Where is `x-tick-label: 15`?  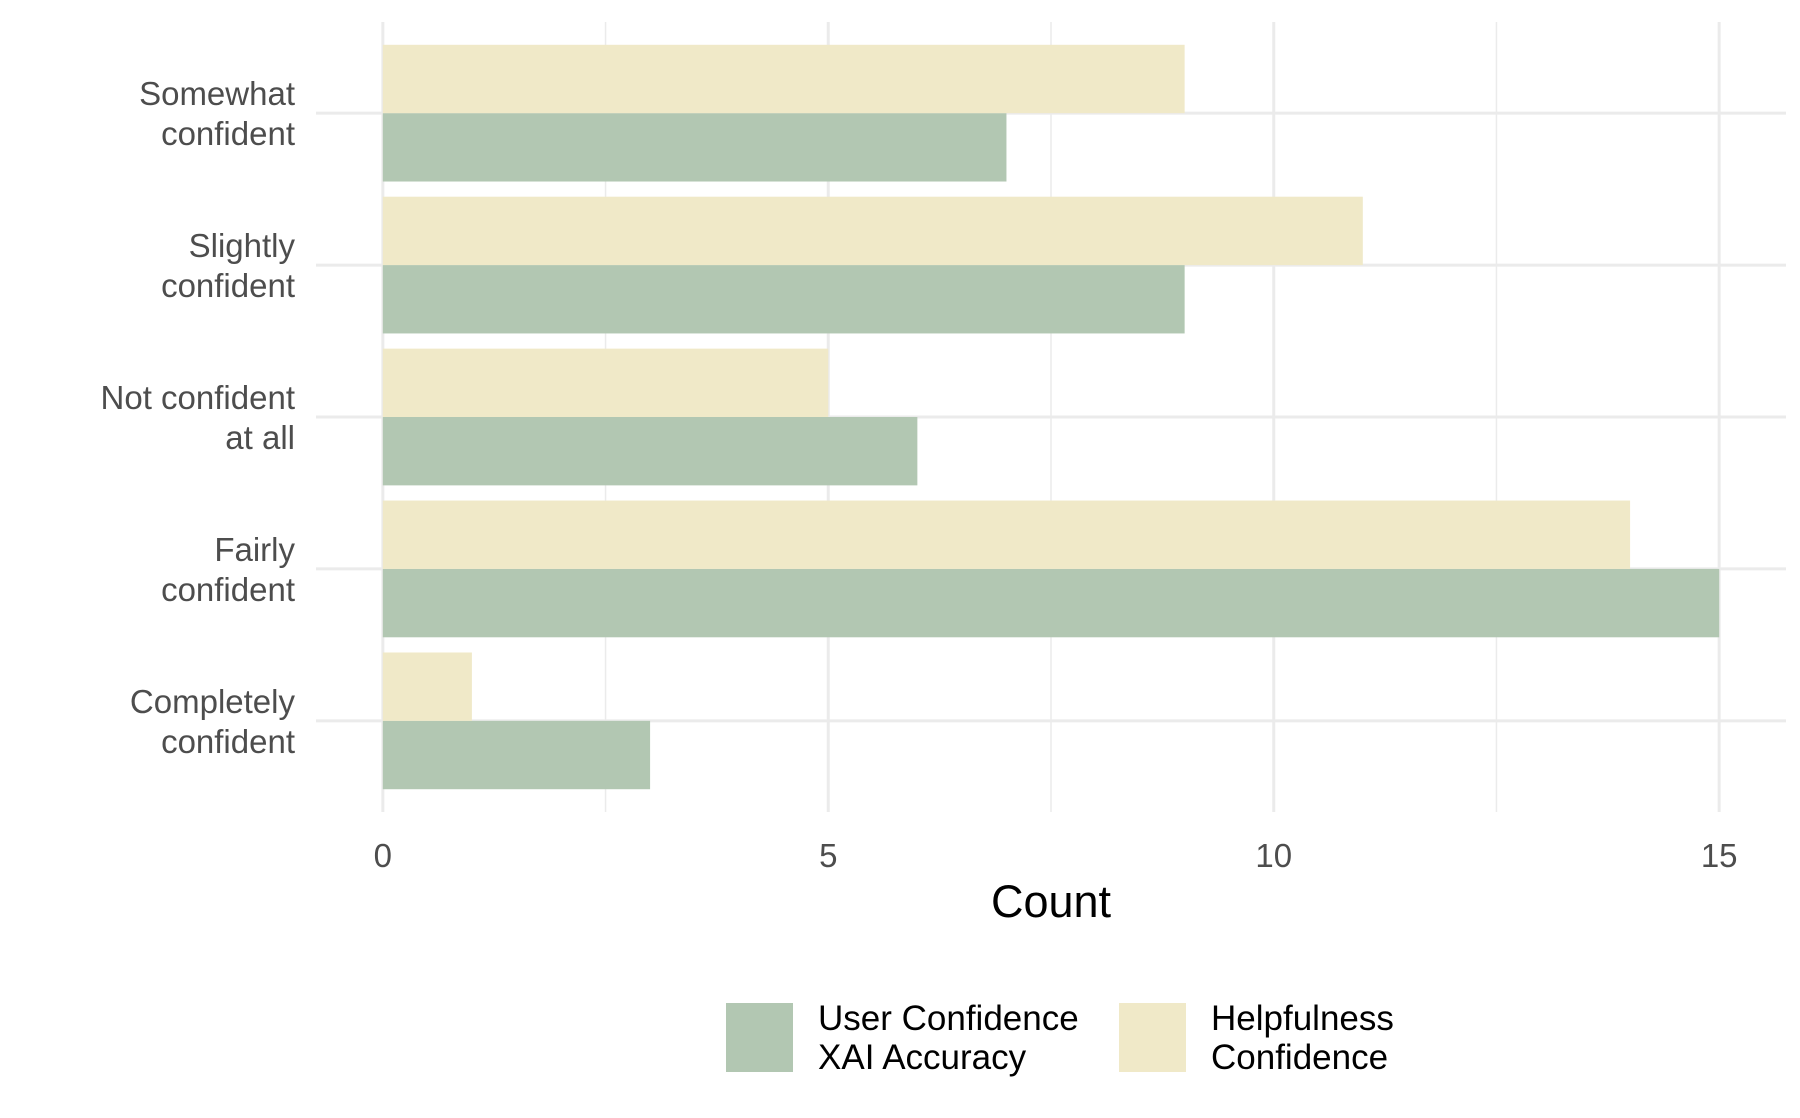 x-tick-label: 15 is located at coordinates (1719, 855).